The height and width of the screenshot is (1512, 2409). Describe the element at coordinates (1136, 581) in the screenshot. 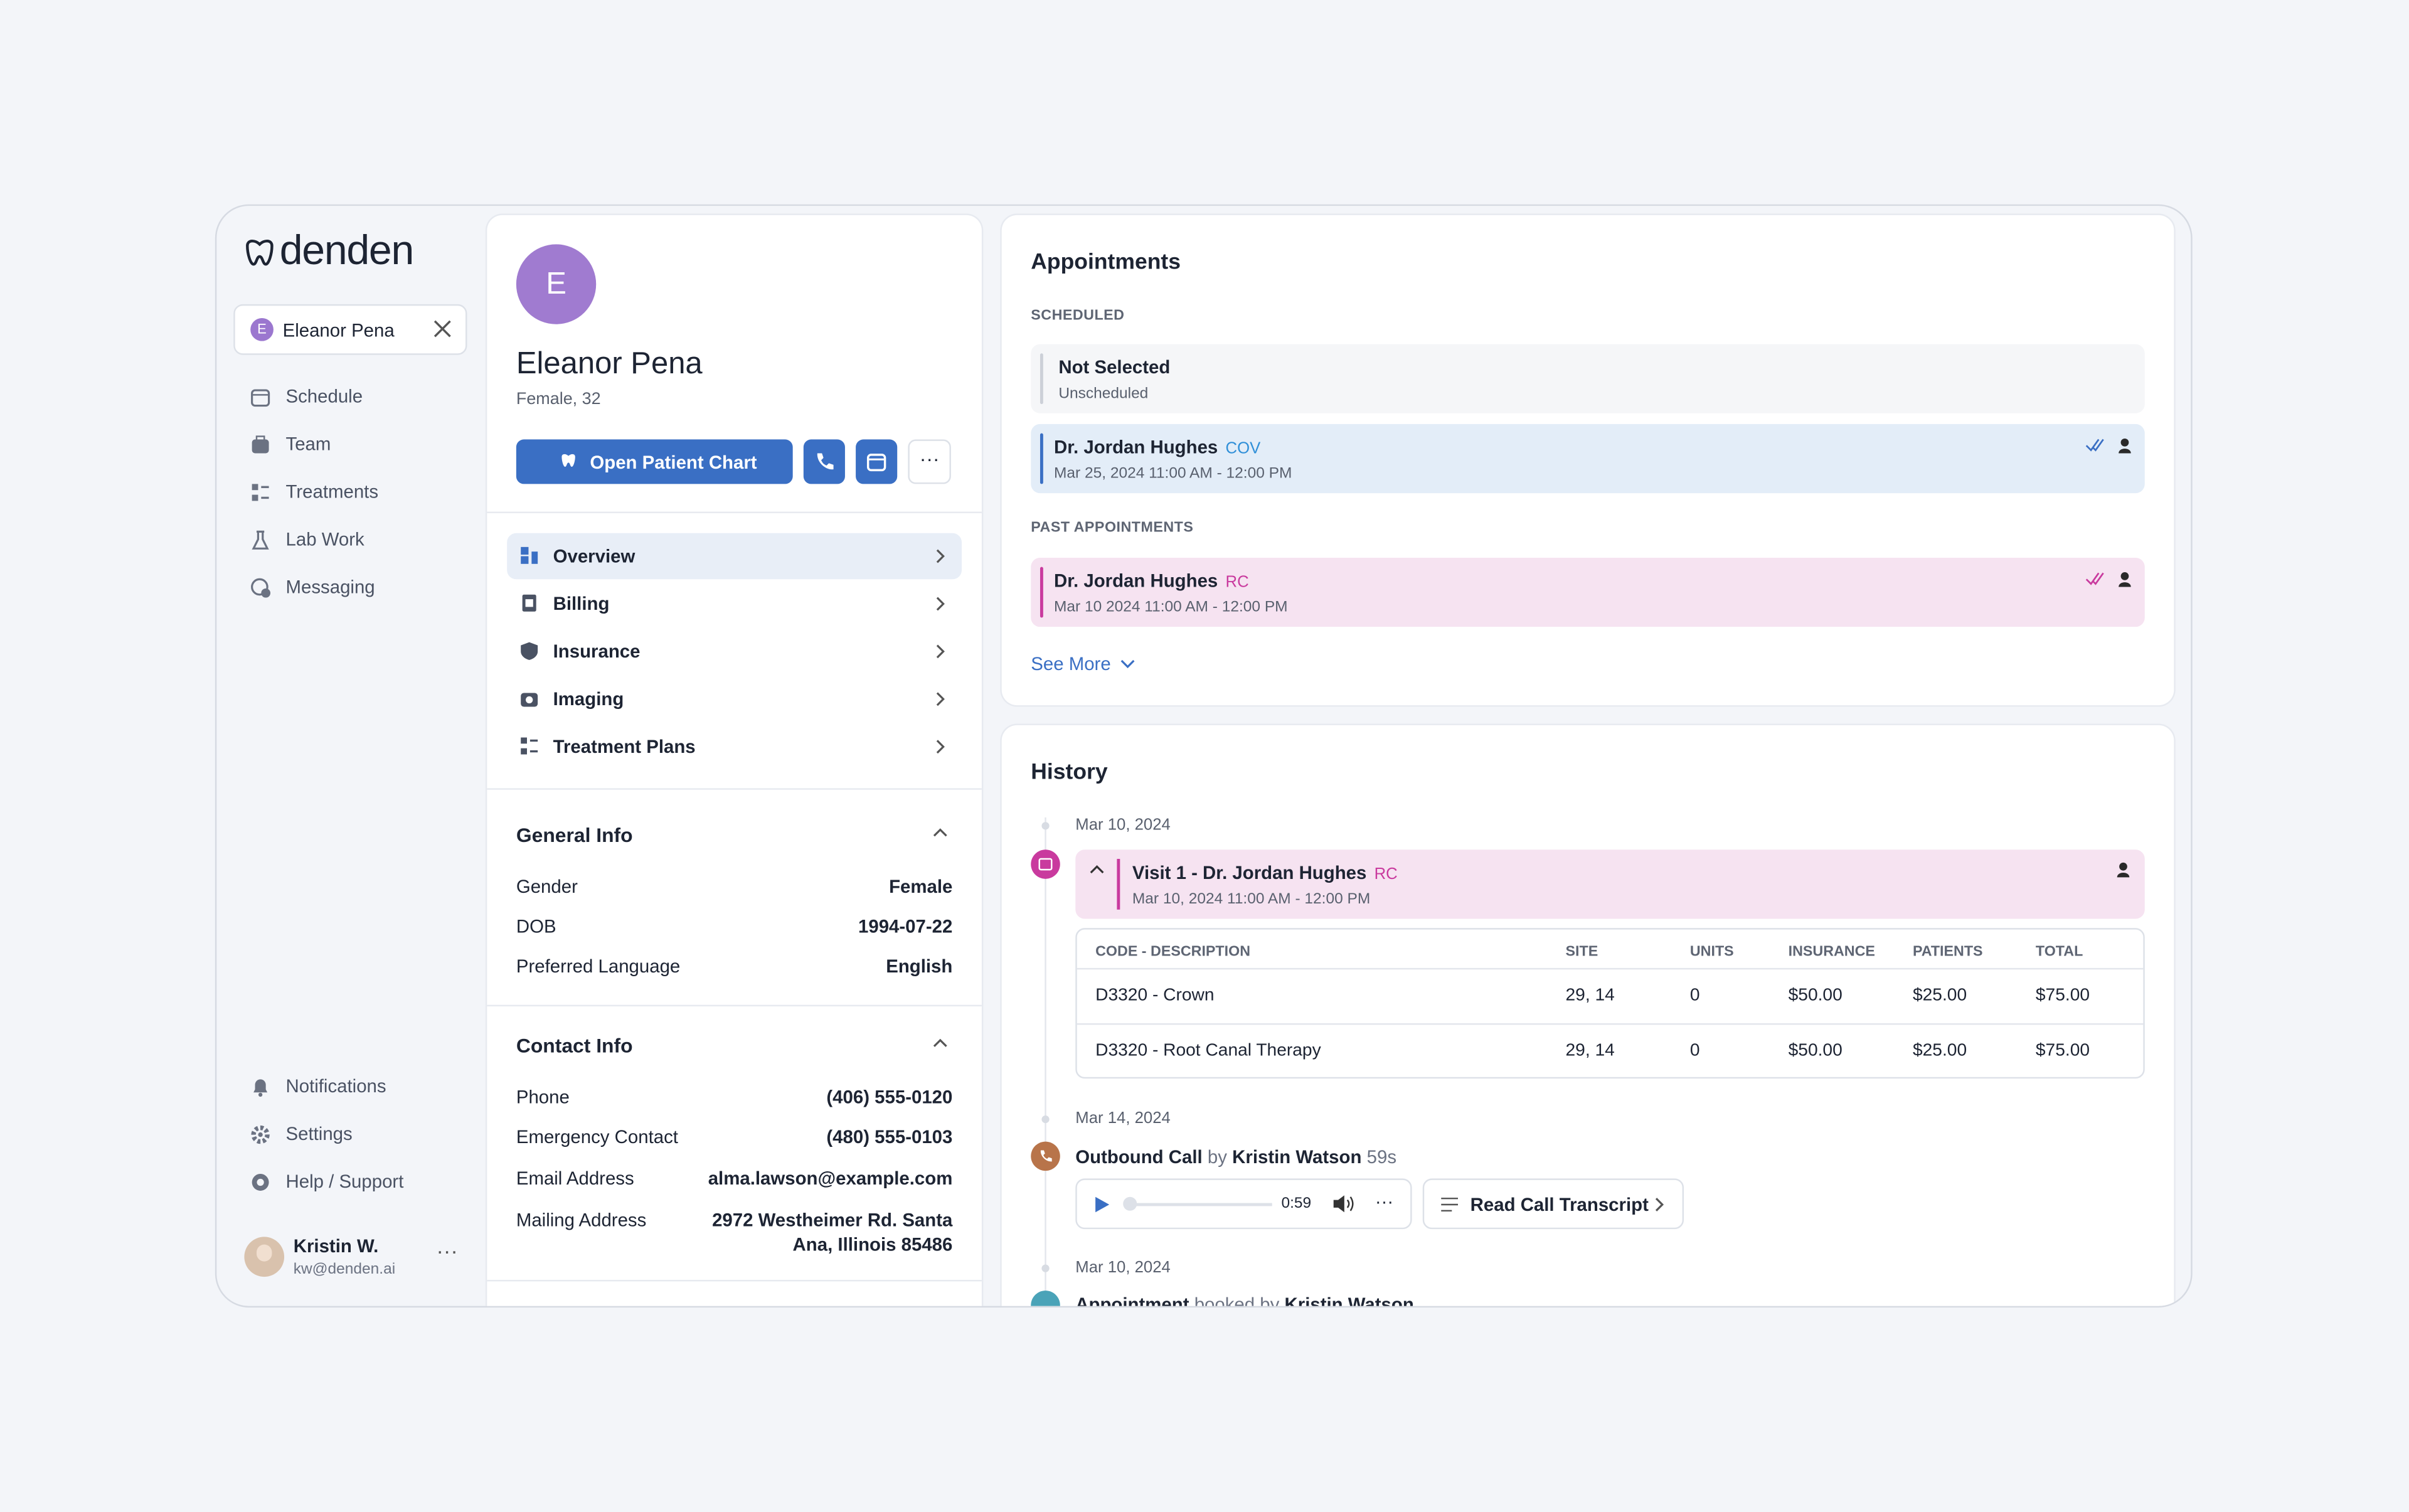

I see `doctor-name: Dr. Jordan Hughes` at that location.